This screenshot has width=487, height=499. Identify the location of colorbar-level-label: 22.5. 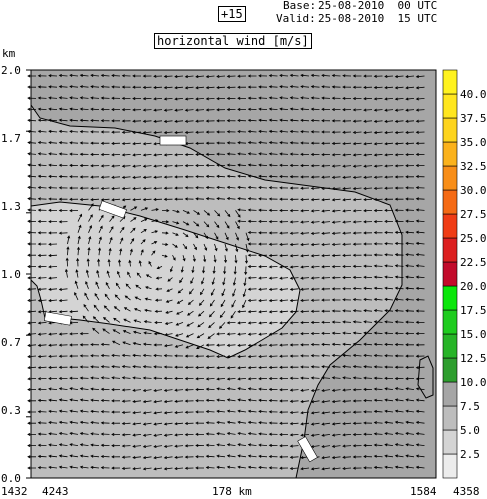
(473, 262).